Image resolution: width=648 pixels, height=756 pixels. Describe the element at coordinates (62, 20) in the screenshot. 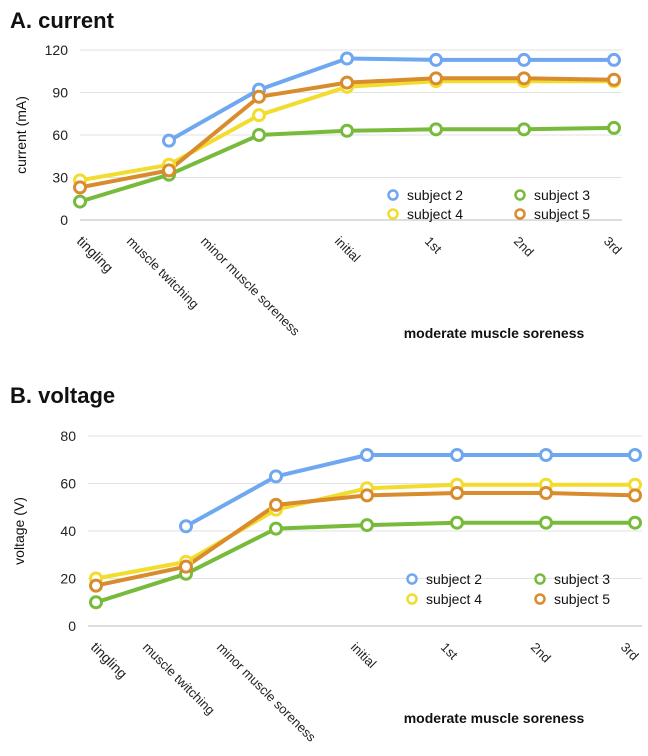

I see `chart-a-title: A. current` at that location.